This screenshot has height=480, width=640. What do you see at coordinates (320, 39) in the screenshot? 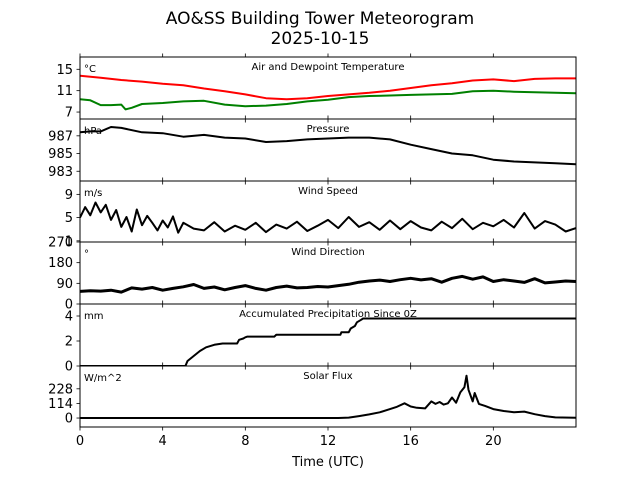
I see `chart-subtitle: 2025-10-15` at bounding box center [320, 39].